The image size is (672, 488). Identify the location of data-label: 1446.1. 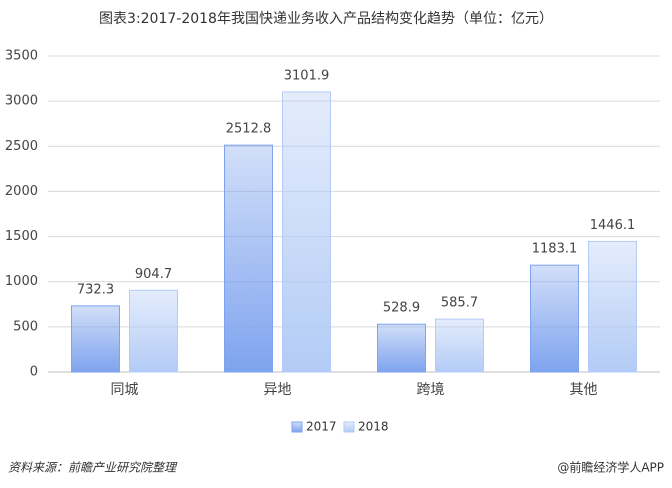
(613, 225).